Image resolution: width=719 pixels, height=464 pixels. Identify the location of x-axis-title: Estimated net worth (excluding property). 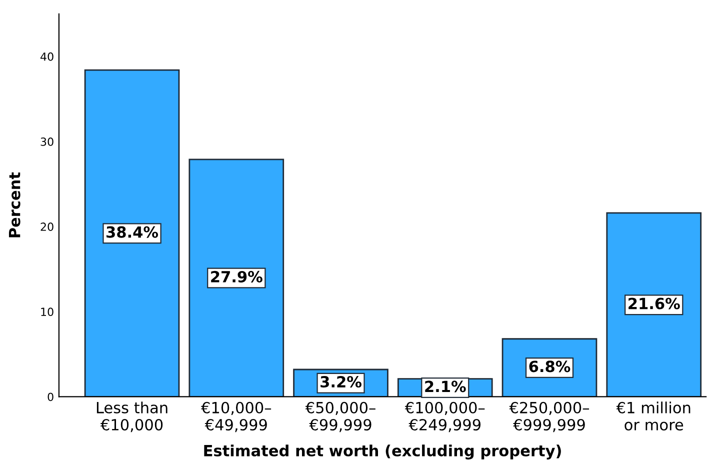
(382, 452).